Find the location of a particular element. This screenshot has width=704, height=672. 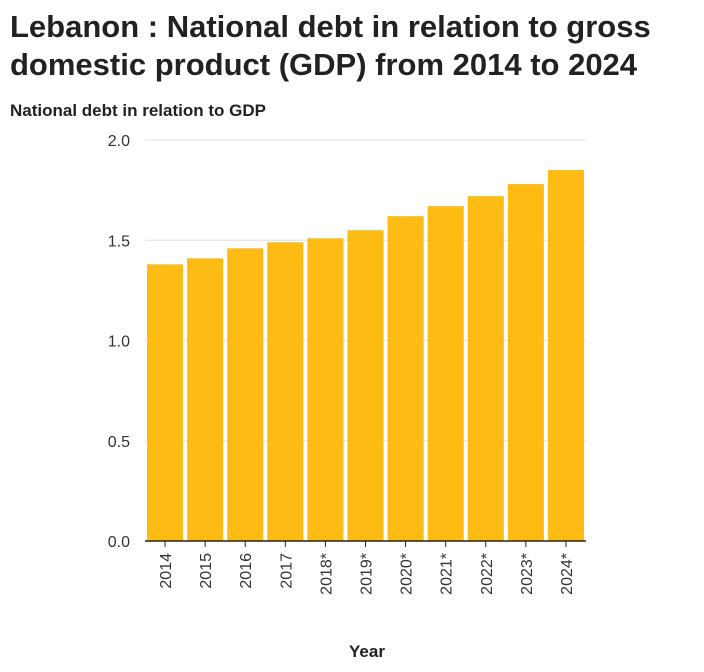

bar-2020-projected is located at coordinates (405, 378).